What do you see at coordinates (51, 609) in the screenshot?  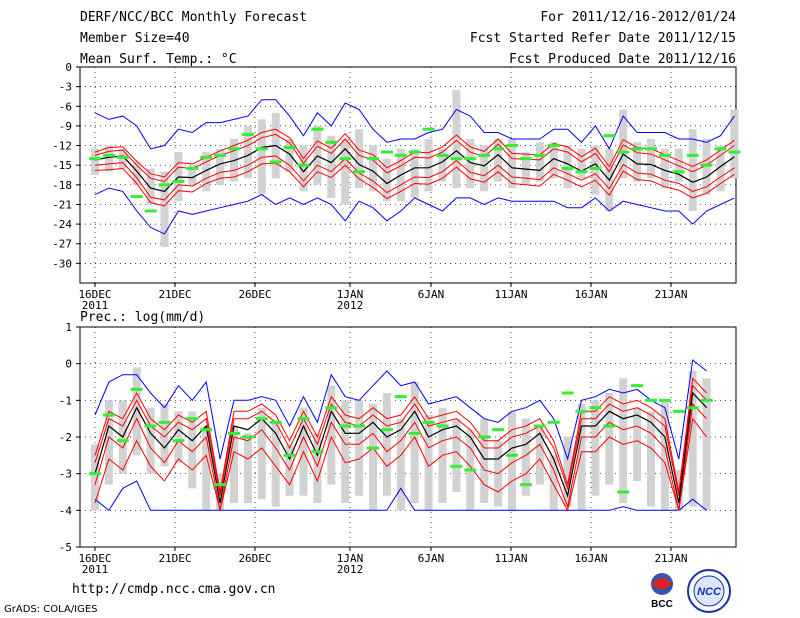 I see `grads-credit: GrADS: COLA/IGES` at bounding box center [51, 609].